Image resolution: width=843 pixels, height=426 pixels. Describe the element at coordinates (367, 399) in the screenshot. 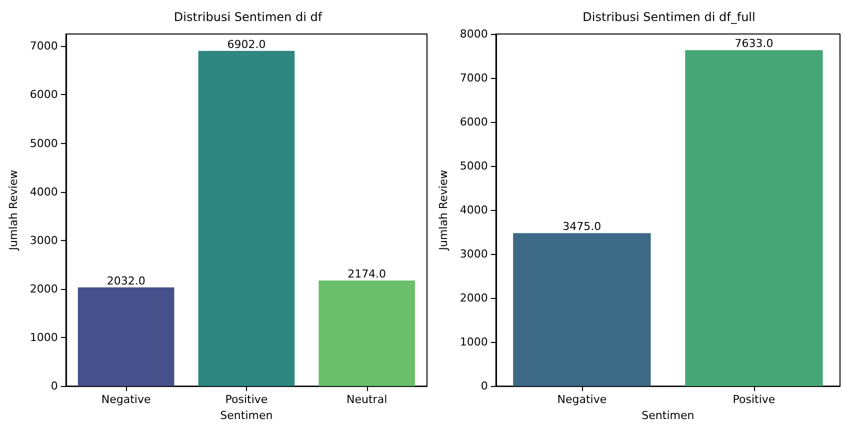

I see `x-tick-label: Neutral` at that location.